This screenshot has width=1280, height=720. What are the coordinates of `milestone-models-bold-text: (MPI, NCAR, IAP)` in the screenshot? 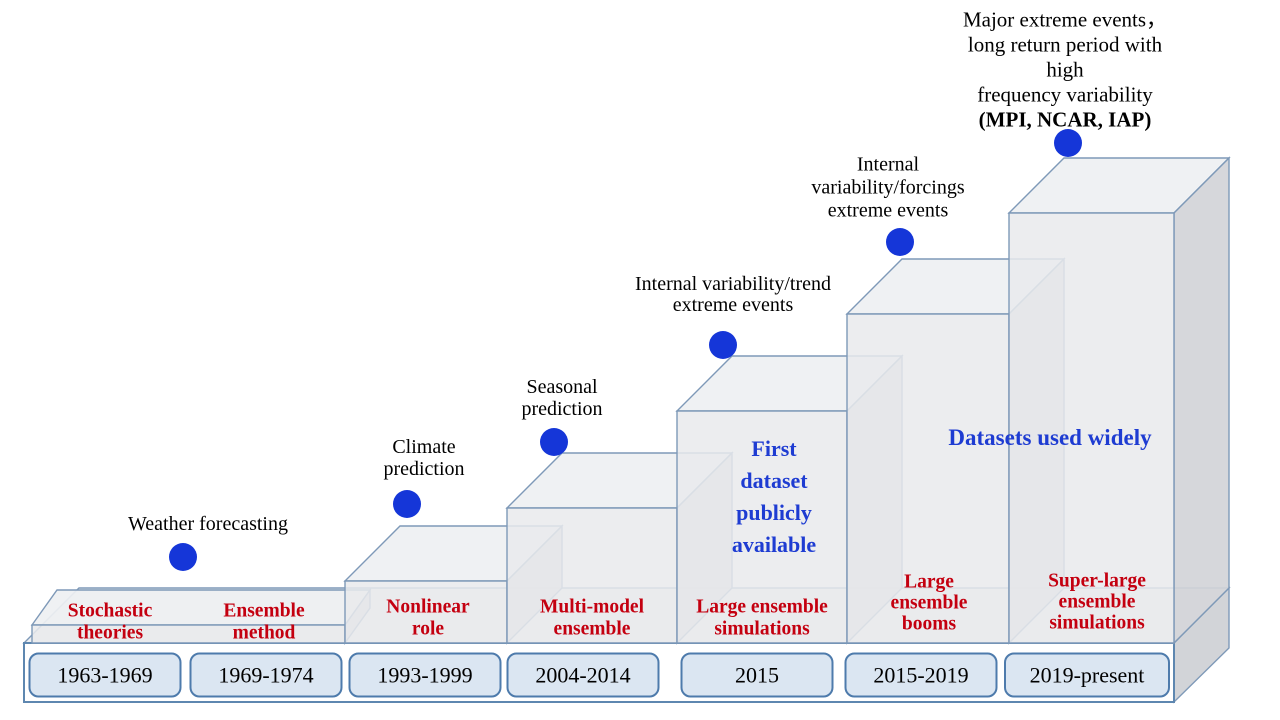 It's located at (1065, 119).